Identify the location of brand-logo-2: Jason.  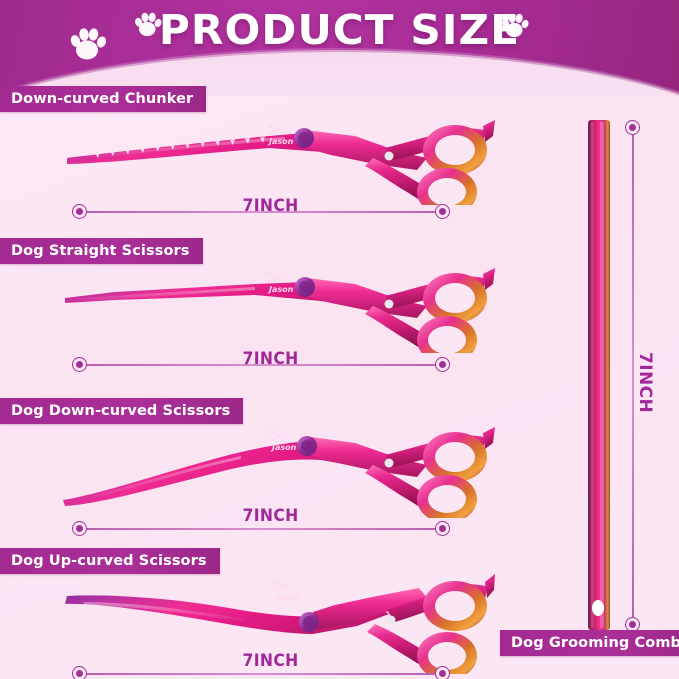
(283, 440).